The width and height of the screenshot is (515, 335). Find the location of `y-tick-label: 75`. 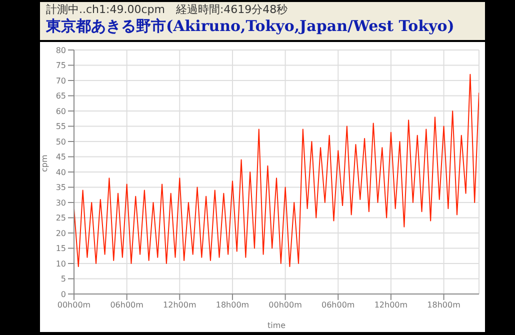

y-tick-label: 75 is located at coordinates (61, 65).